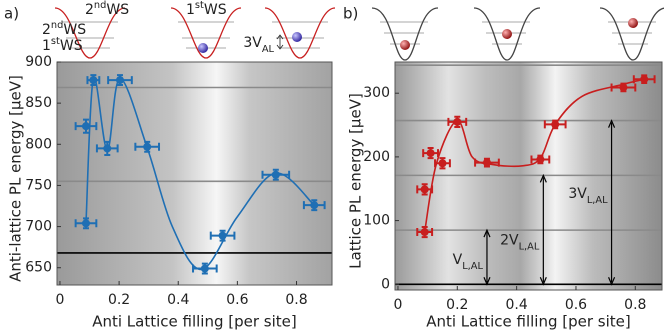 This screenshot has width=664, height=331. I want to click on label-part: V, so click(458, 260).